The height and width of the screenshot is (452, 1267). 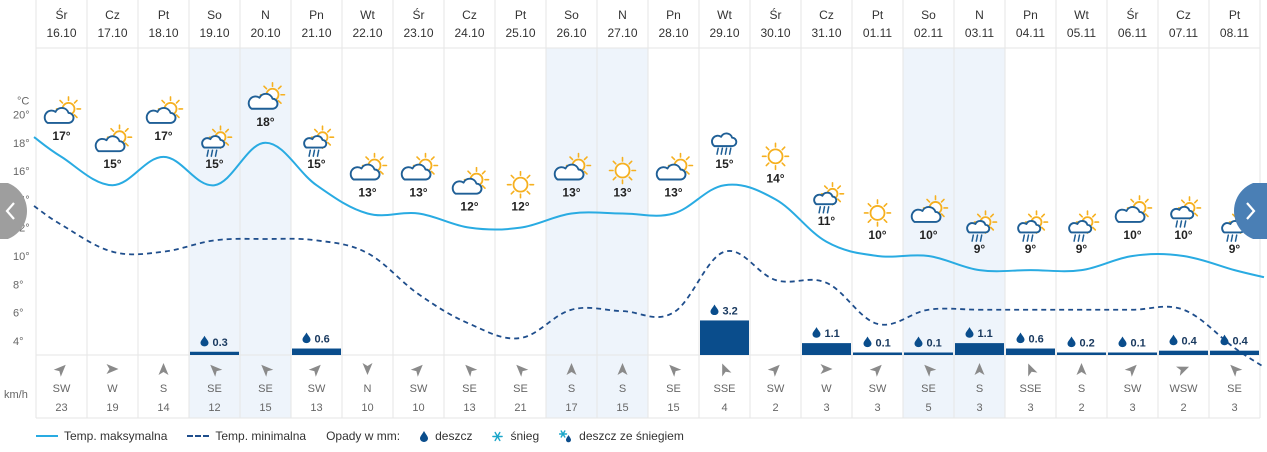 I want to click on legend-precip-label: Opady w mm:, so click(x=363, y=436).